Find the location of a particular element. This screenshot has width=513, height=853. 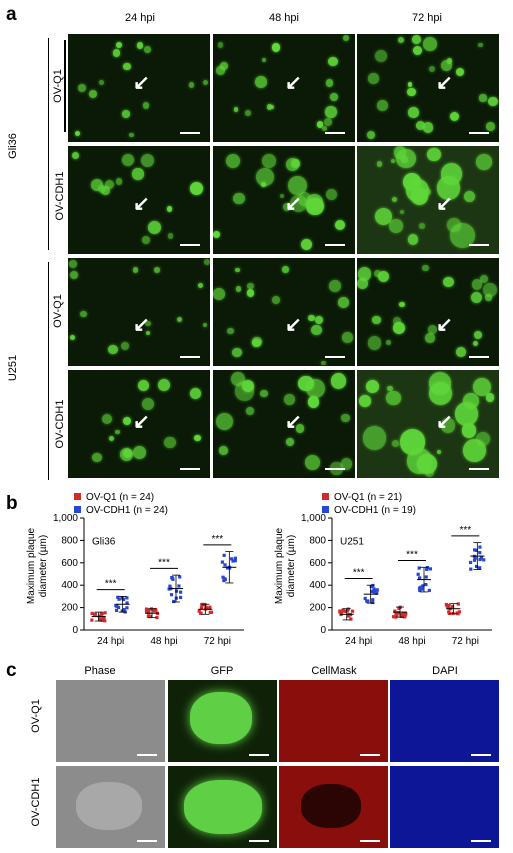

gfp-plaque is located at coordinates (221, 718).